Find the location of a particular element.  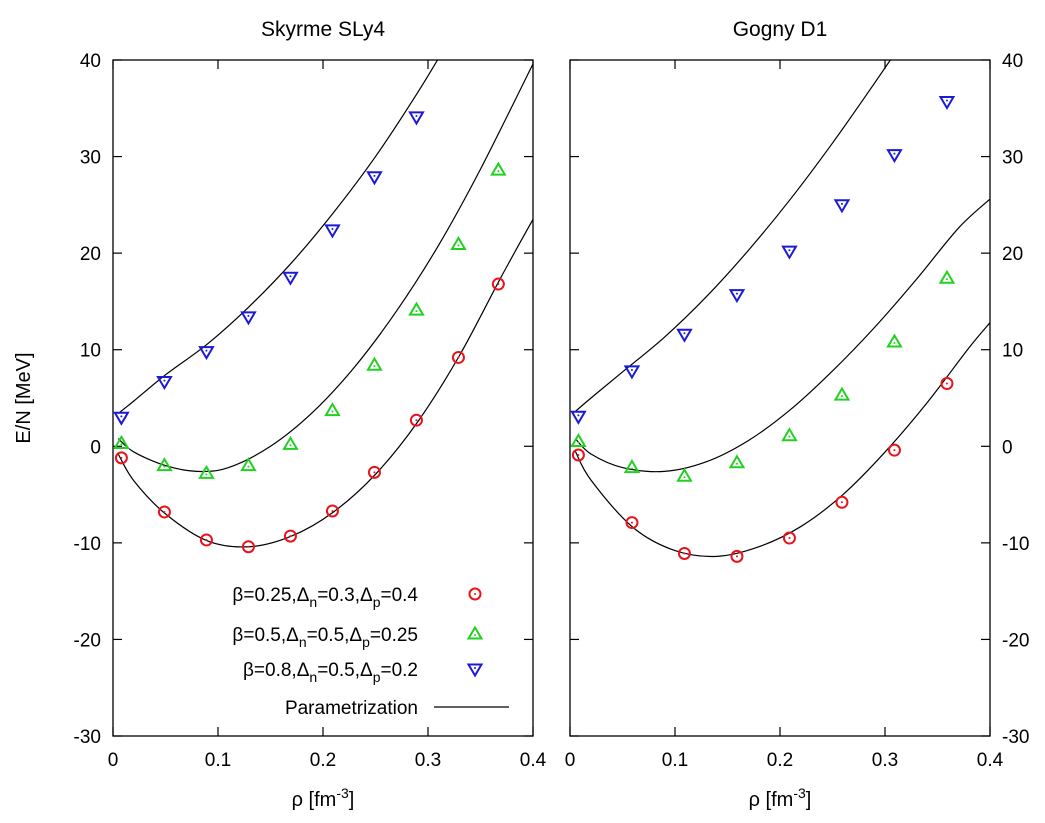

legend-markers is located at coordinates (471, 647).